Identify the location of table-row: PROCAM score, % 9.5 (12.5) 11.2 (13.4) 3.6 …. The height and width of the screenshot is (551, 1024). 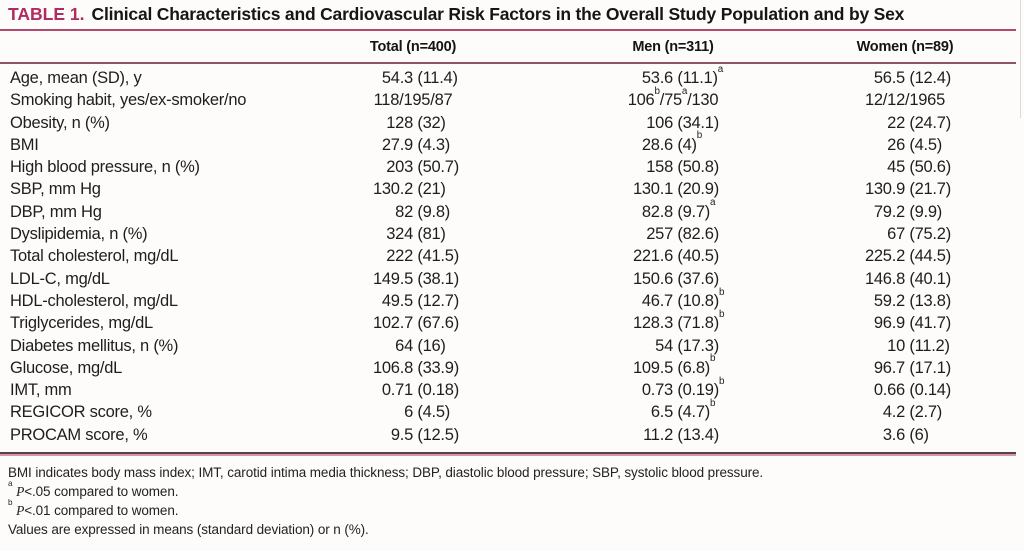
(512, 435).